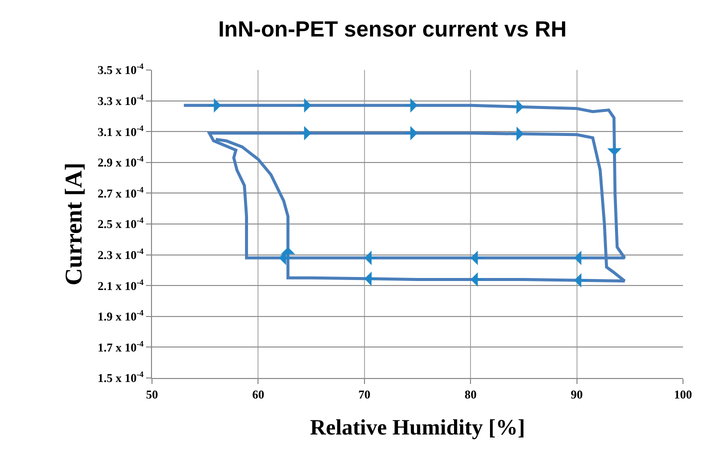 The width and height of the screenshot is (707, 464). What do you see at coordinates (258, 394) in the screenshot?
I see `x-tick-label: 60` at bounding box center [258, 394].